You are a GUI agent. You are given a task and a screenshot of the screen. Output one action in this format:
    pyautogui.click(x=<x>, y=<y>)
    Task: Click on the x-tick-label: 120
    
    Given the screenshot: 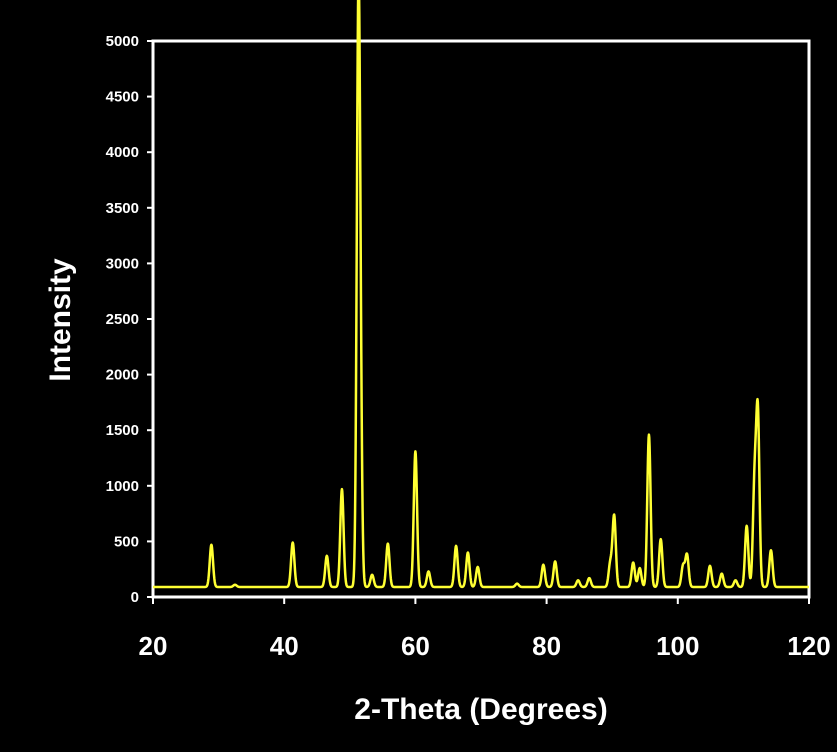 What is the action you would take?
    pyautogui.click(x=808, y=646)
    